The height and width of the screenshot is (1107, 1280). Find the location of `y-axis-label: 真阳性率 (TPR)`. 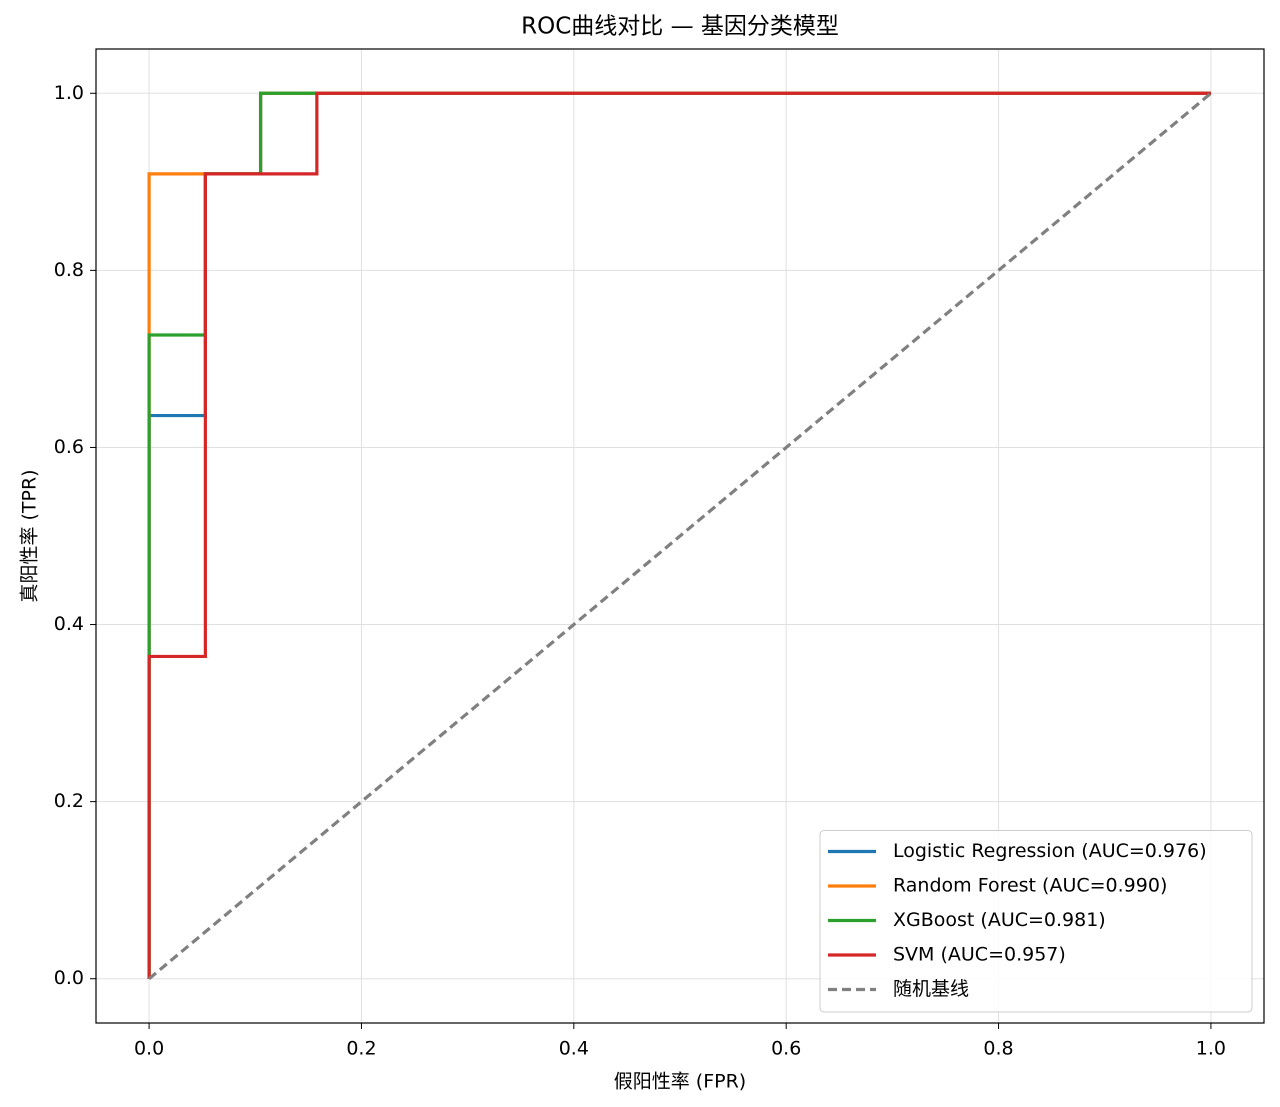

y-axis-label: 真阳性率 (TPR) is located at coordinates (30, 535).